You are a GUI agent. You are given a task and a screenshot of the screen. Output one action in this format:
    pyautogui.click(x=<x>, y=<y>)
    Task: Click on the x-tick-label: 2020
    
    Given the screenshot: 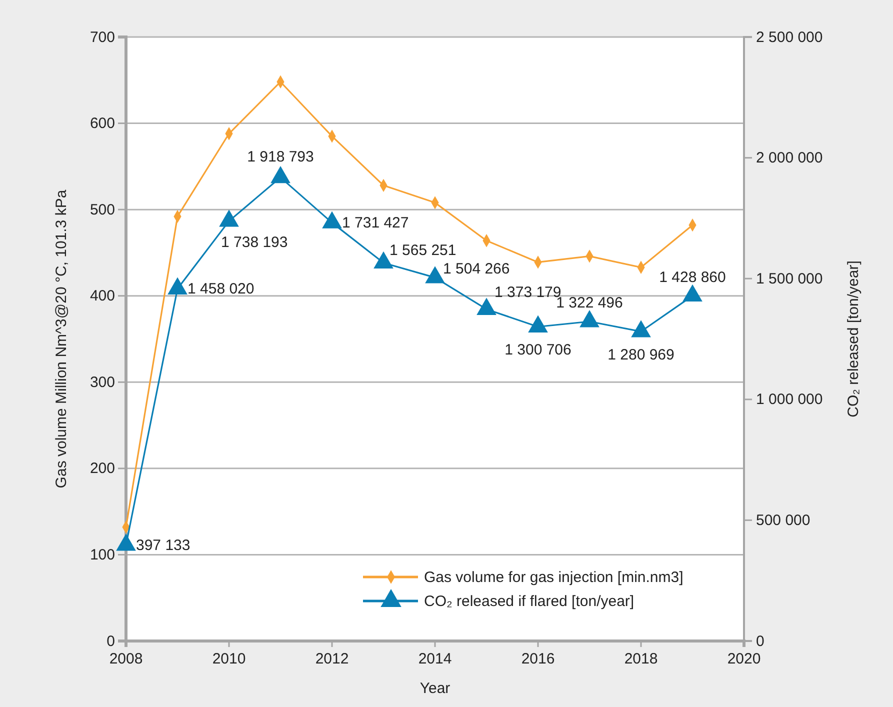 What is the action you would take?
    pyautogui.click(x=744, y=659)
    